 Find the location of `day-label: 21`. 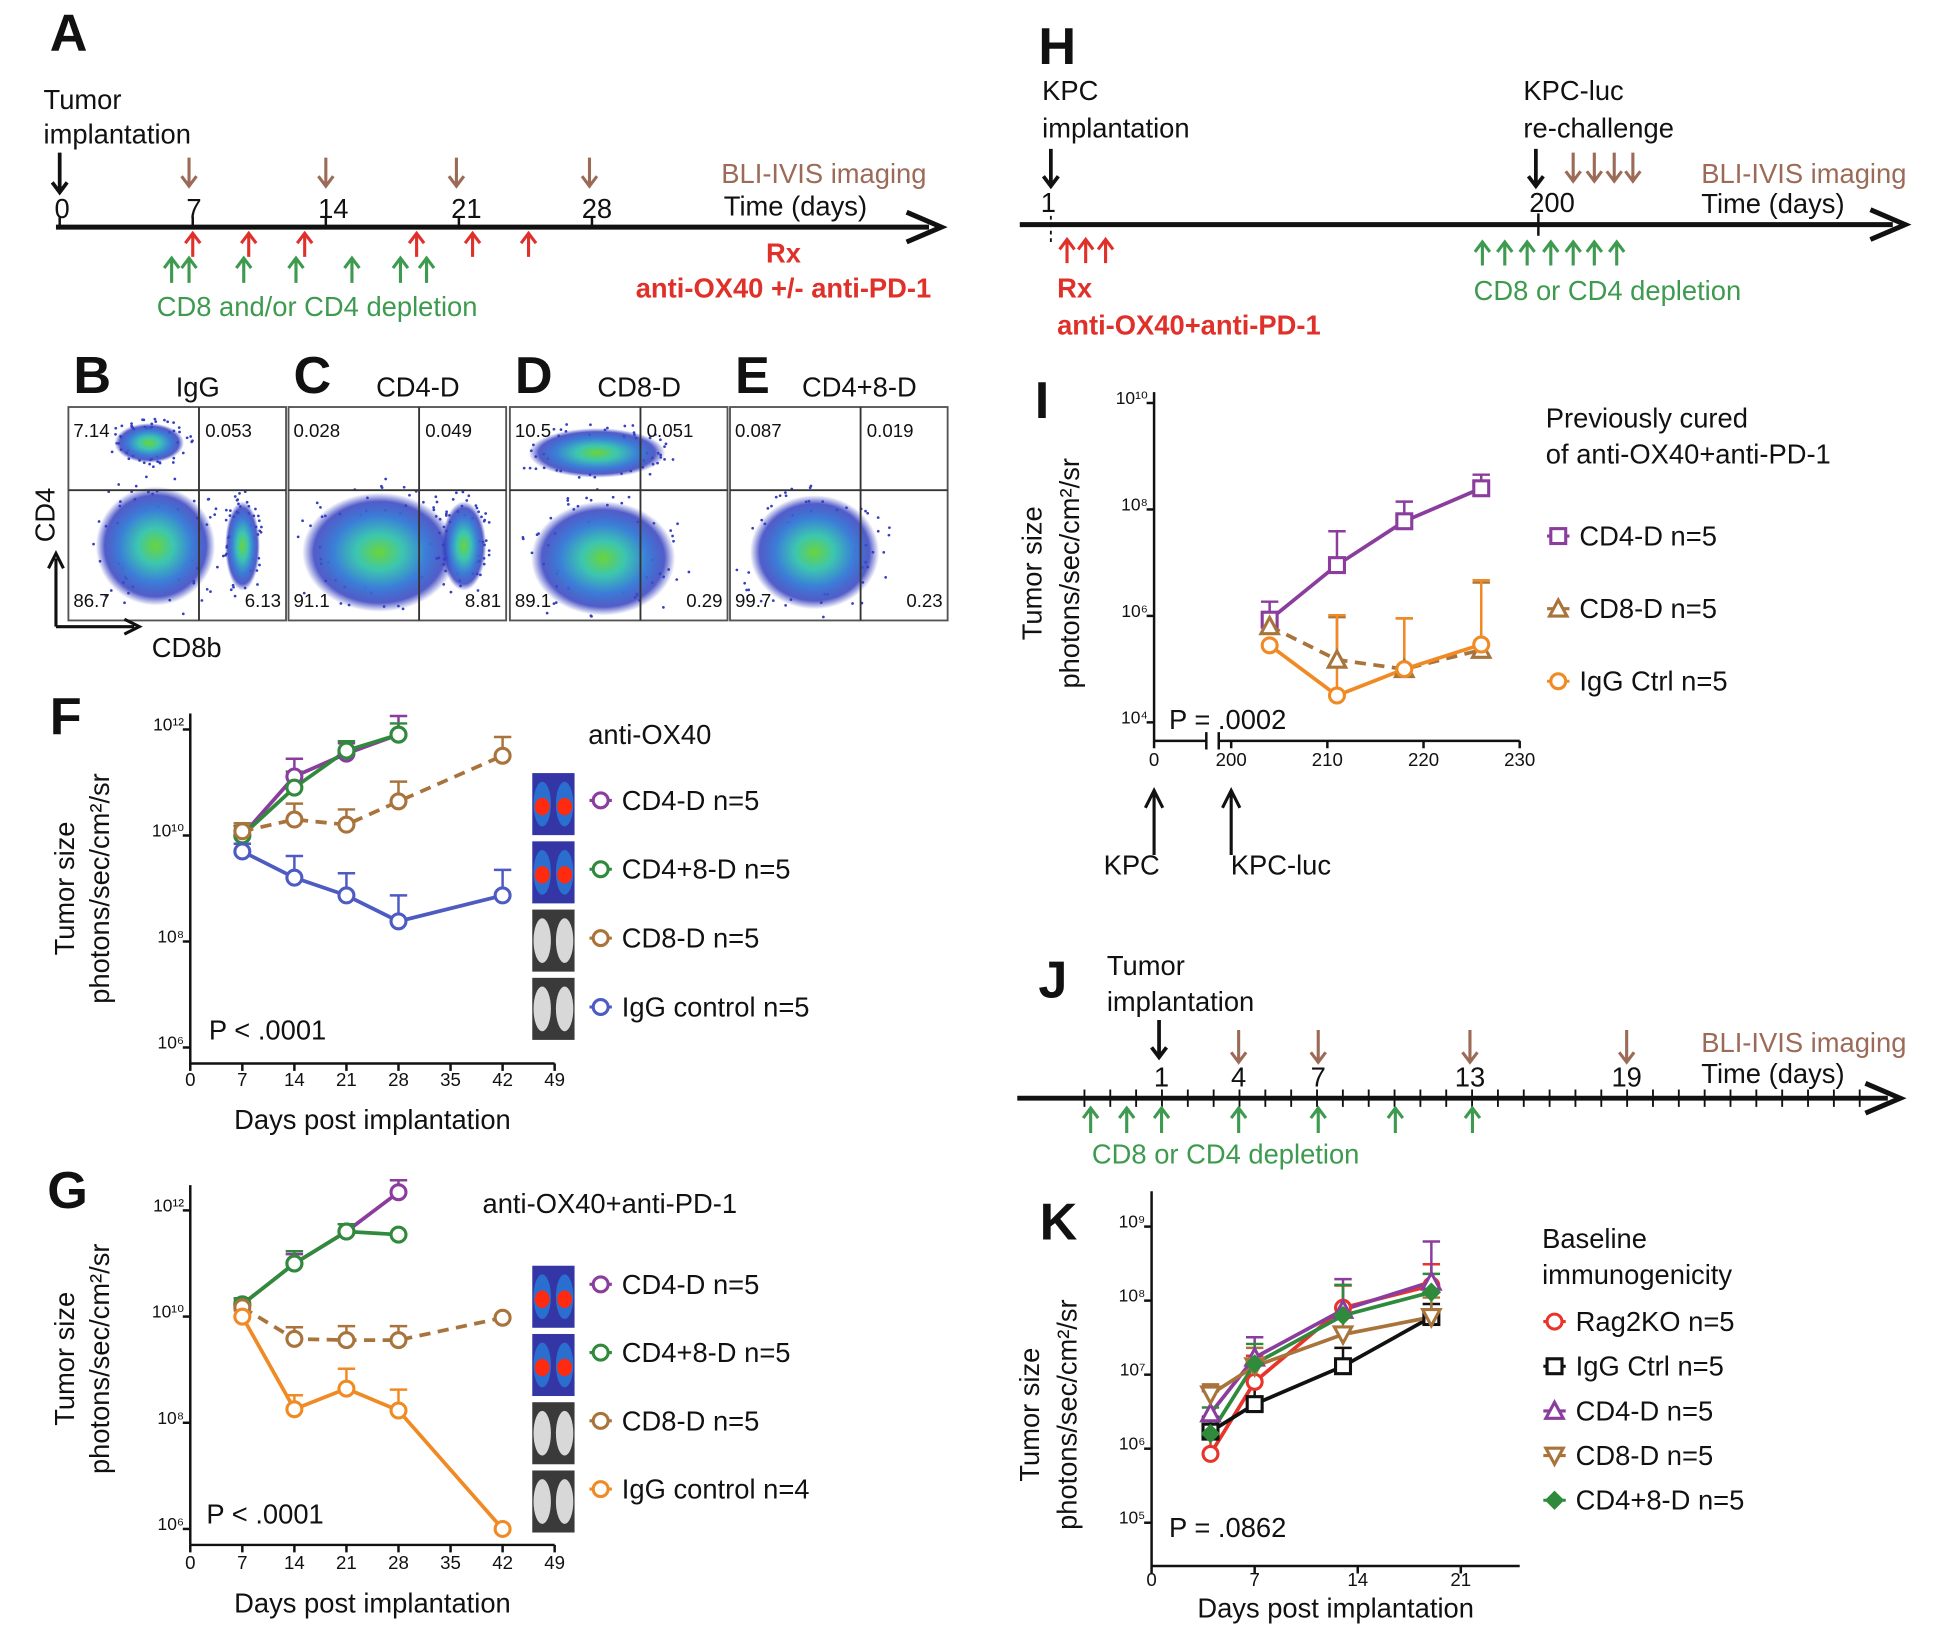

day-label: 21 is located at coordinates (466, 208).